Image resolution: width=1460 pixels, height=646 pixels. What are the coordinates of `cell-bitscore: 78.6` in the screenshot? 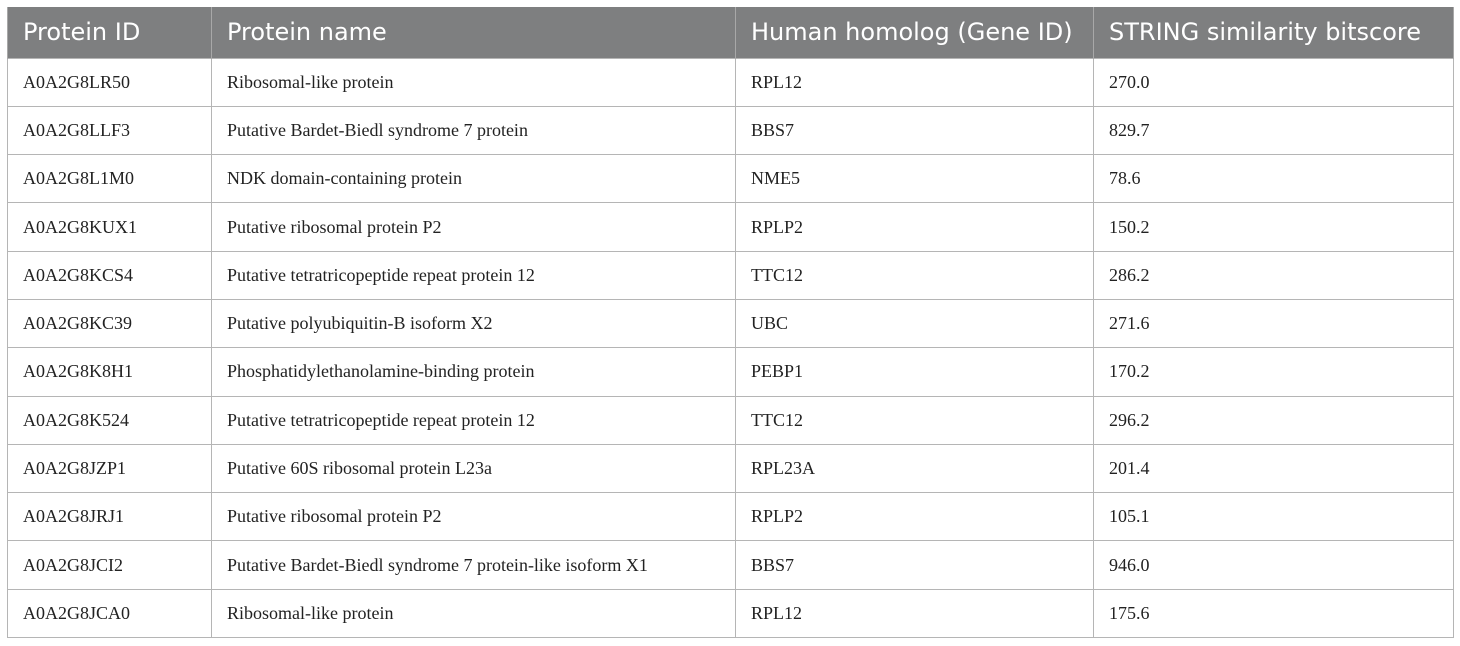 It's located at (1273, 179).